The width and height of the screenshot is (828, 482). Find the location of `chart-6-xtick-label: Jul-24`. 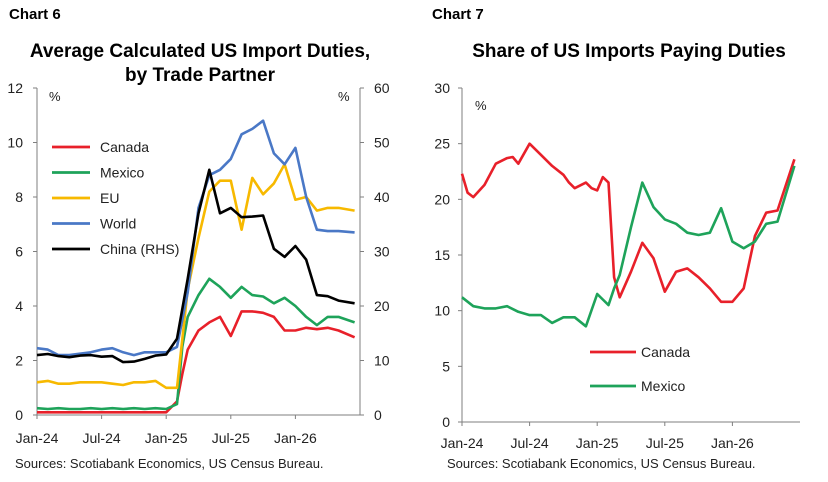

chart-6-xtick-label: Jul-24 is located at coordinates (102, 438).